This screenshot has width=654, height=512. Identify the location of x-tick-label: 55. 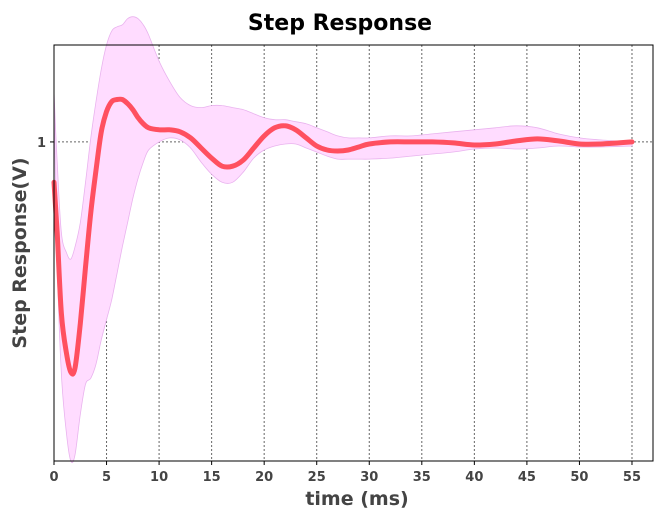
(632, 477).